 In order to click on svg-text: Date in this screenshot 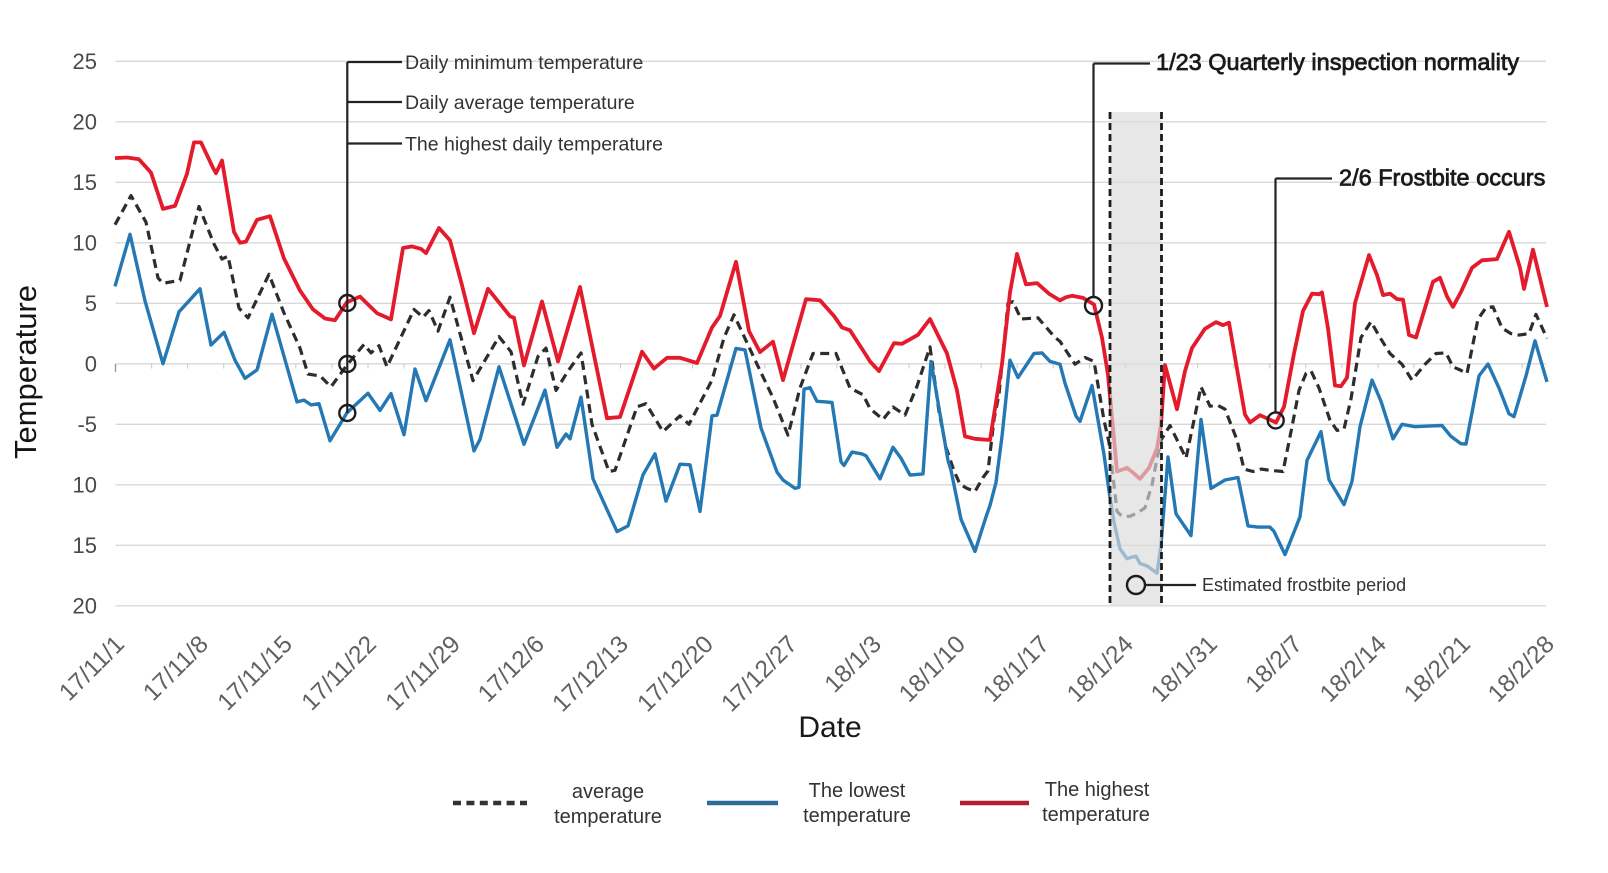, I will do `click(829, 727)`.